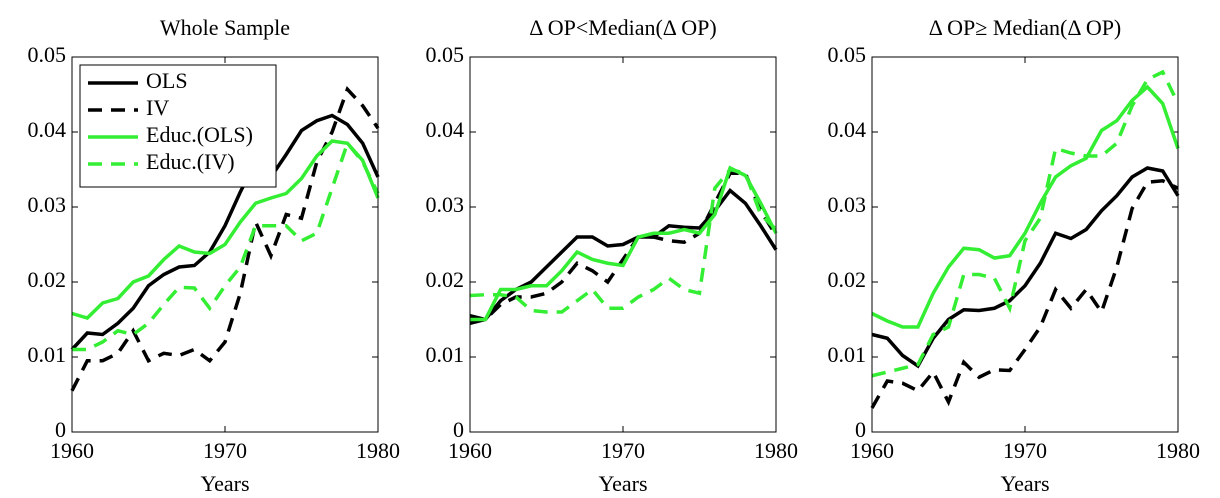 The height and width of the screenshot is (498, 1220). What do you see at coordinates (622, 27) in the screenshot?
I see `chart-title: Δ OP<Median(Δ OP)` at bounding box center [622, 27].